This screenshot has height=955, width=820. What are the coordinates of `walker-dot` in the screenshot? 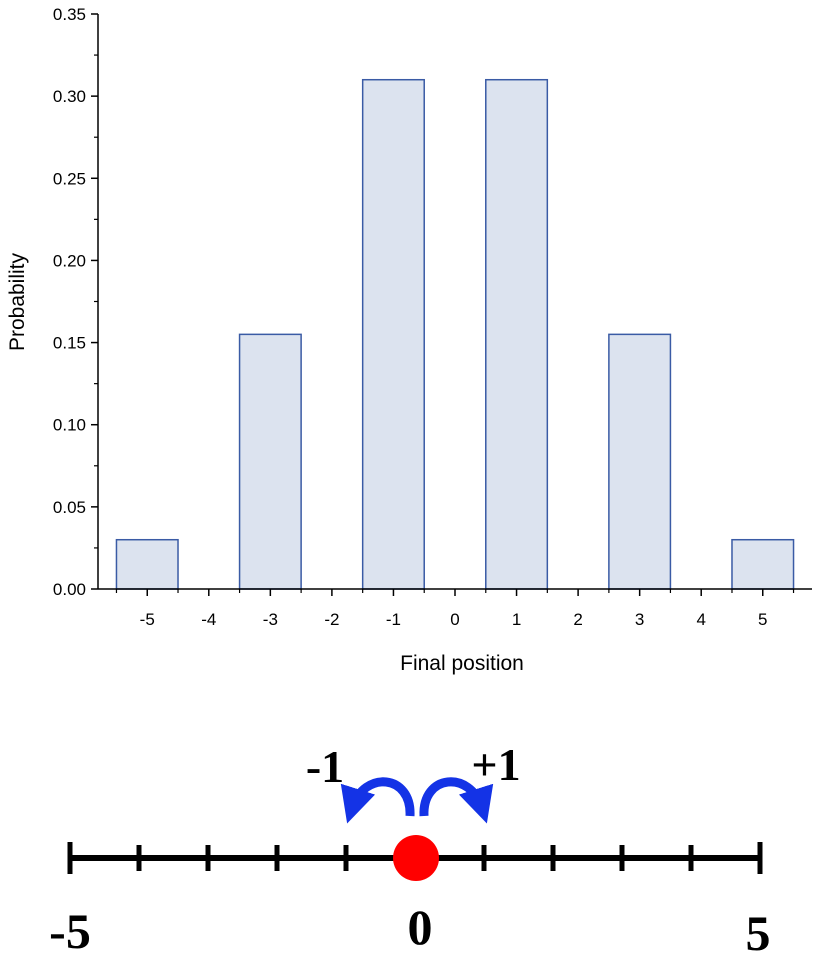 It's located at (416, 858).